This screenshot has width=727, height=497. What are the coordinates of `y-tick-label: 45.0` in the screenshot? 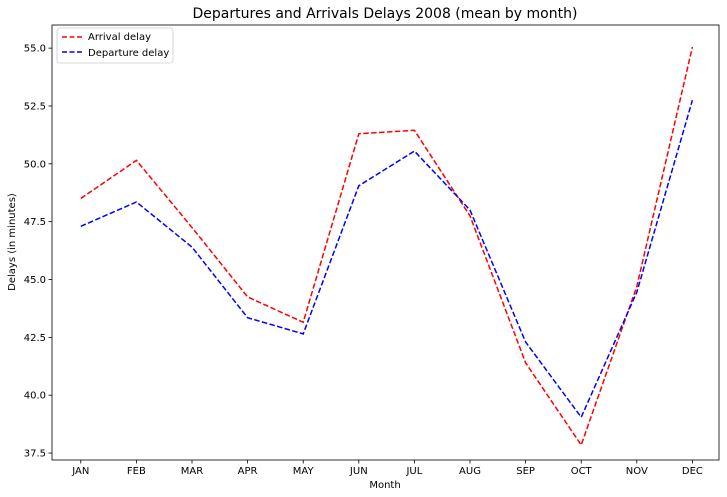 It's located at (35, 280).